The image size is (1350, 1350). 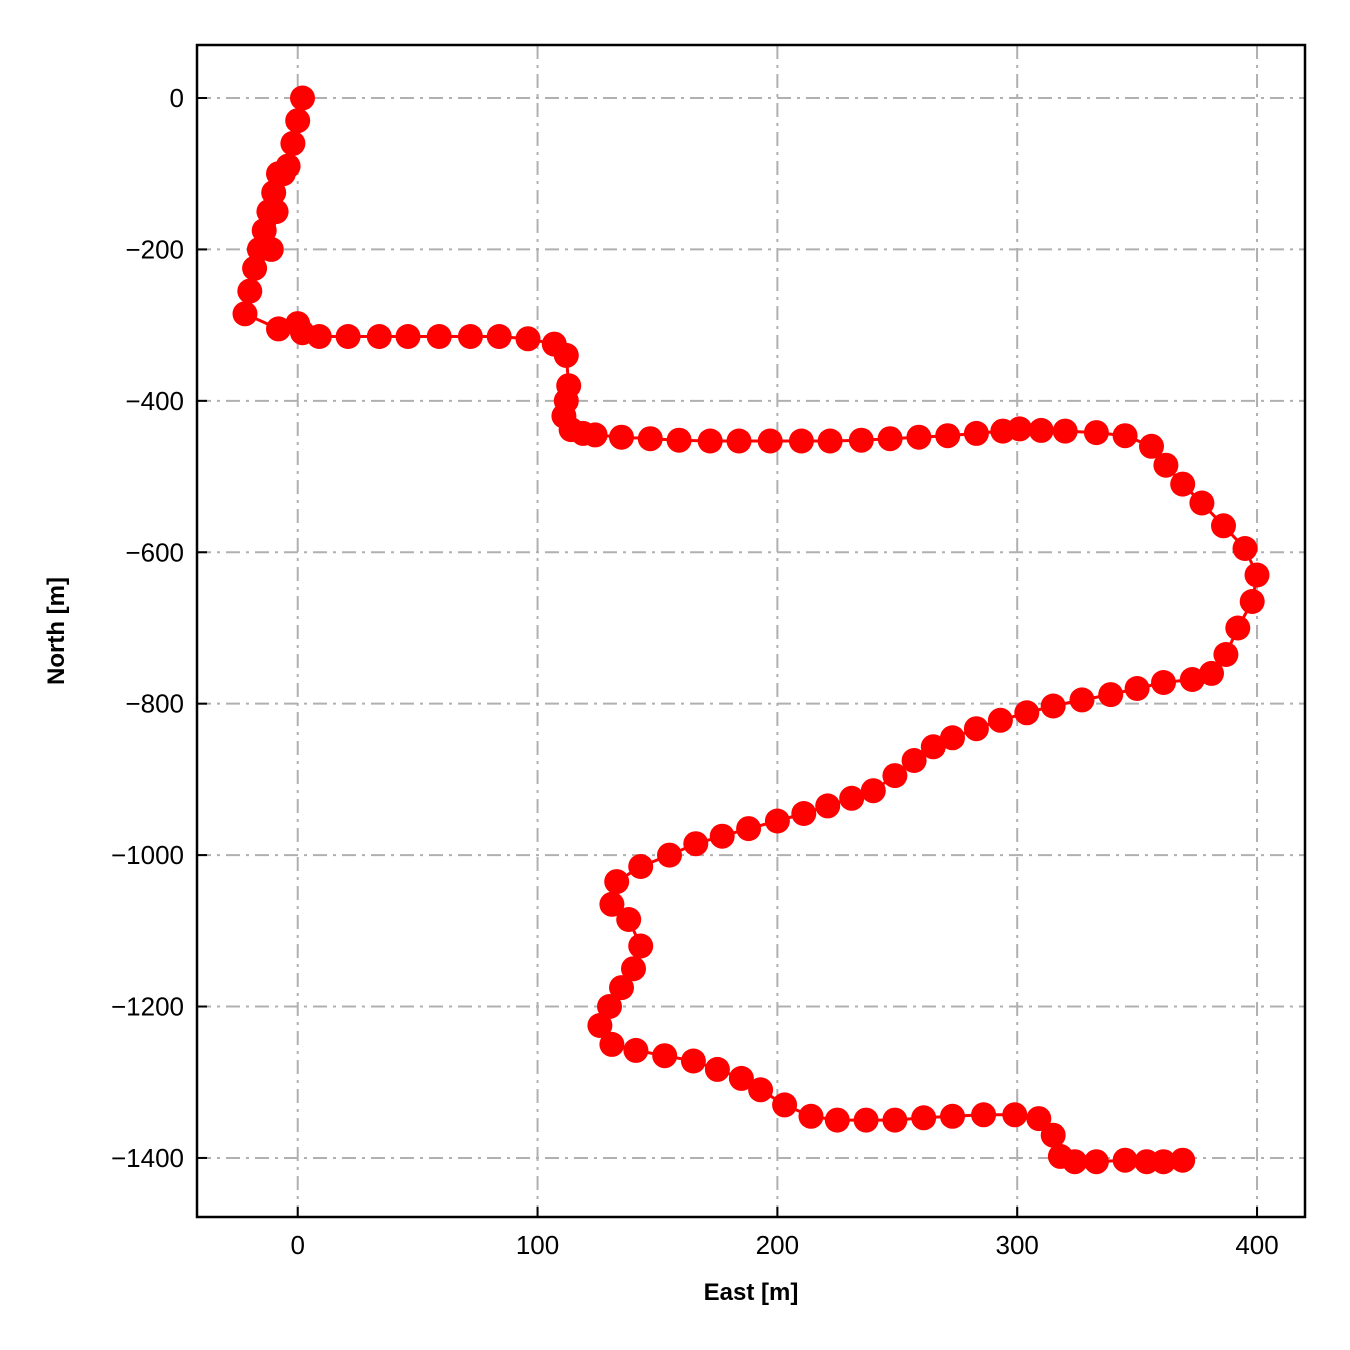 What do you see at coordinates (537, 1245) in the screenshot?
I see `x-tick-label: 100` at bounding box center [537, 1245].